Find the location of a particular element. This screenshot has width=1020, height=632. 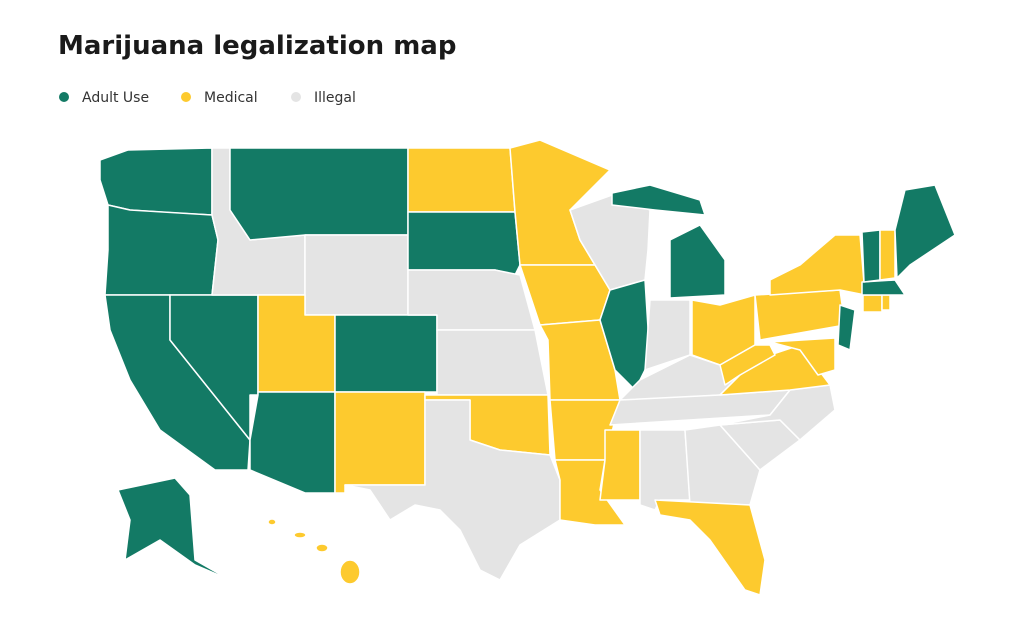

title: Marijuana legalization map is located at coordinates (257, 46).